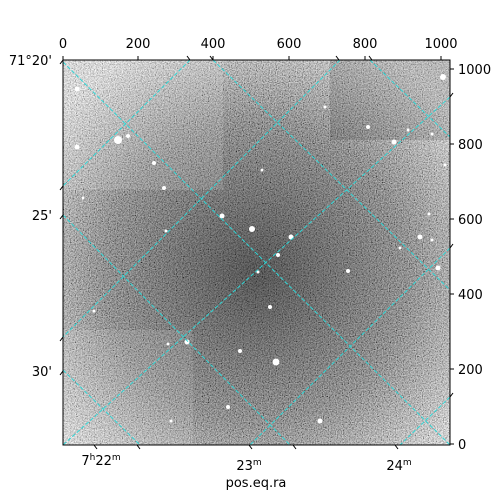 The image size is (500, 500). I want to click on ra-tick-label: 7h22m, so click(100, 461).